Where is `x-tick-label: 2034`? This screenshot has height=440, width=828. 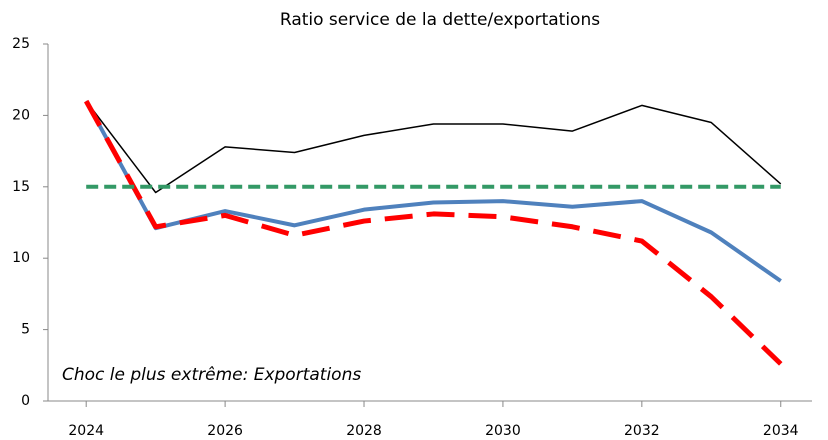
x-tick-label: 2034 is located at coordinates (781, 431).